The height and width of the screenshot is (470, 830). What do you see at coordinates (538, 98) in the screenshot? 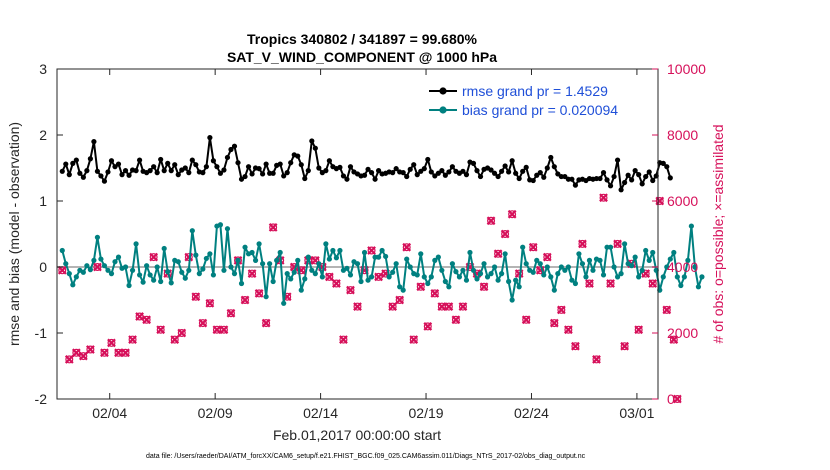
I see `legend-box` at bounding box center [538, 98].